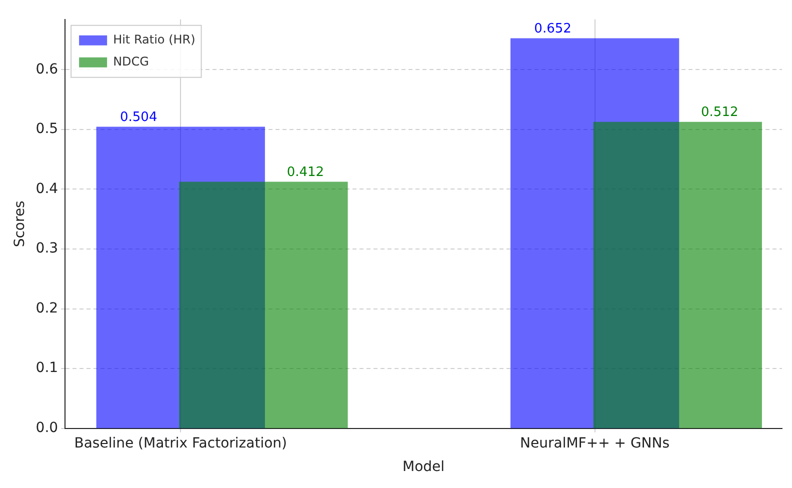  I want to click on y-tick-label: 0.3, so click(47, 248).